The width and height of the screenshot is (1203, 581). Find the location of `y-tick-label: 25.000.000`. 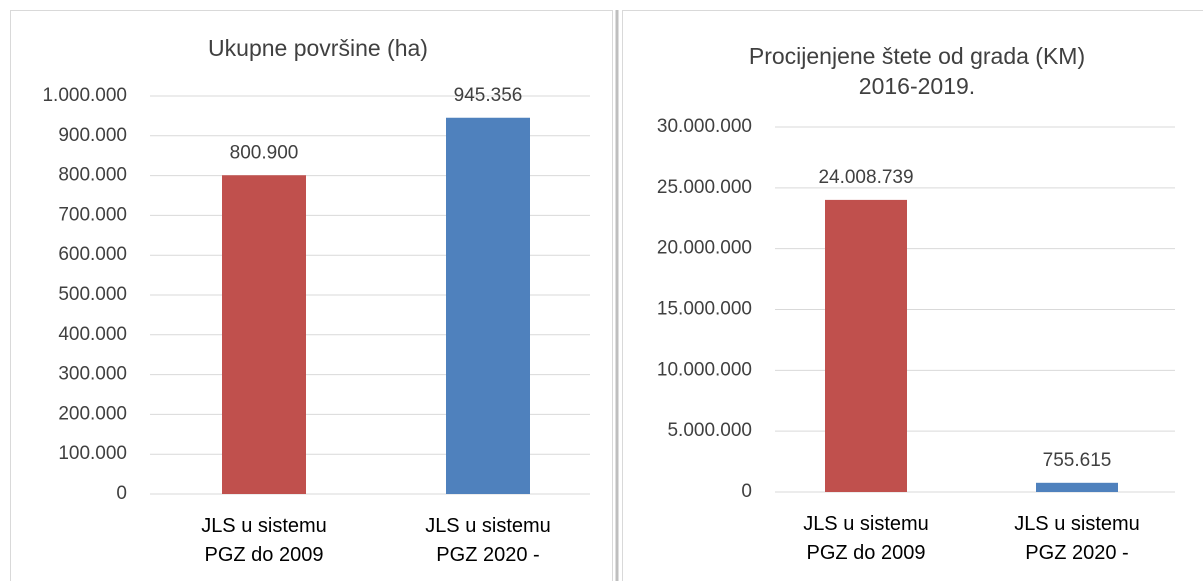

y-tick-label: 25.000.000 is located at coordinates (704, 187).